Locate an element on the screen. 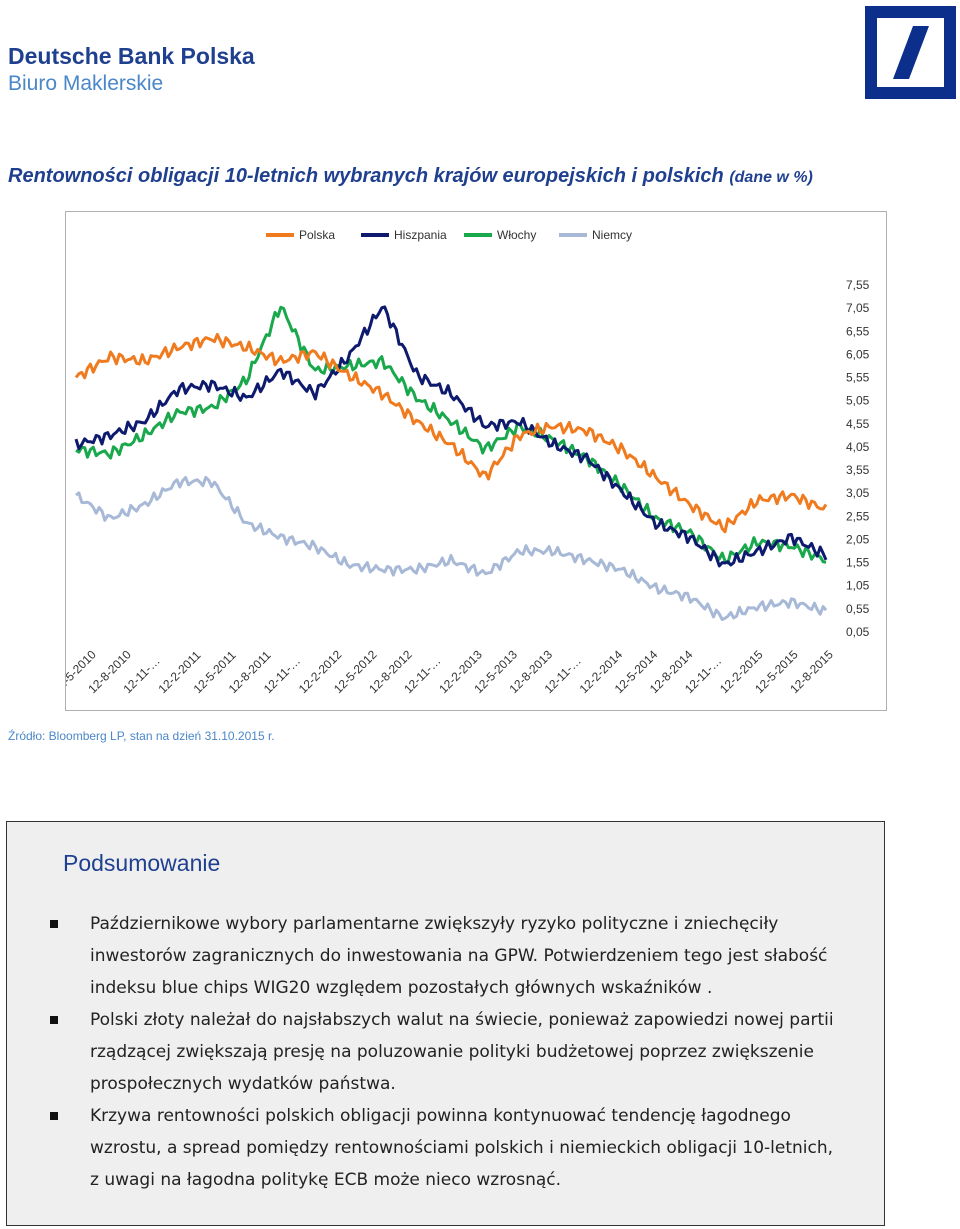  y-tick-label: 4,05 is located at coordinates (858, 447).